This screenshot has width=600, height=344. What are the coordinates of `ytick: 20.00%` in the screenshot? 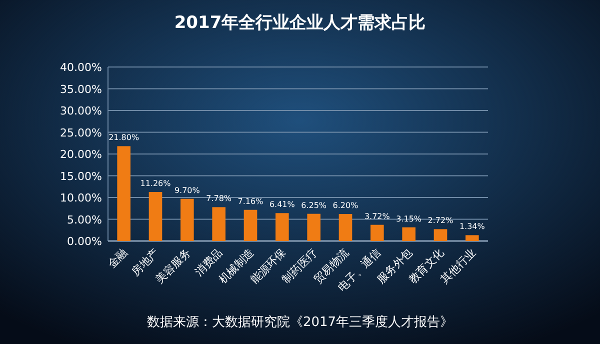 It's located at (81, 154).